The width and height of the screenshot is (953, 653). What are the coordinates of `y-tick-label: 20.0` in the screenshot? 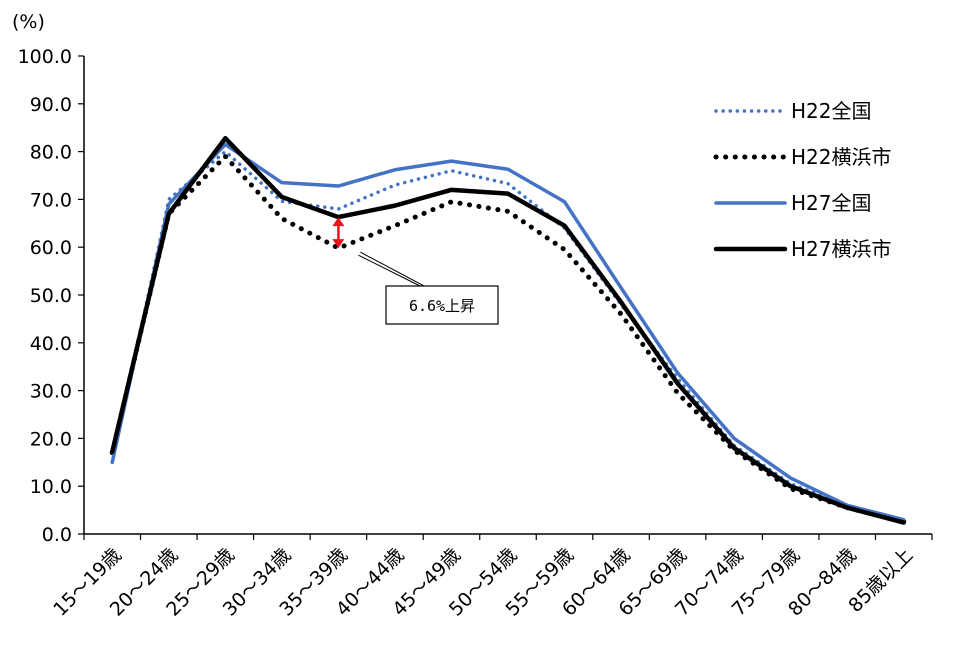 It's located at (51, 439).